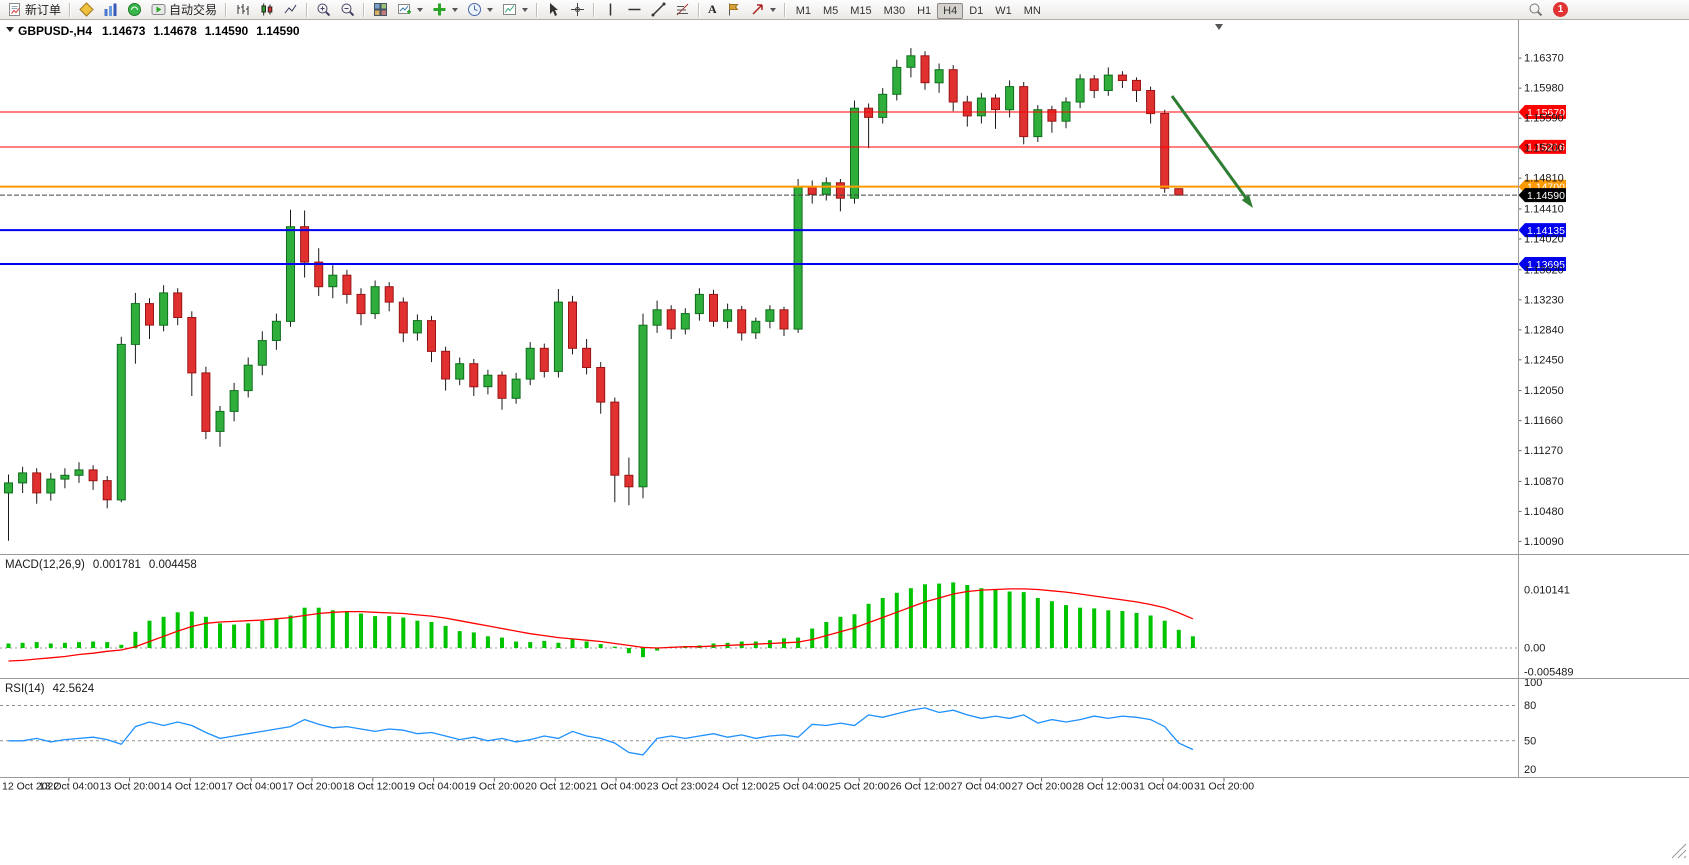 The image size is (1689, 865). Describe the element at coordinates (34, 10) in the screenshot. I see `new-order-button: 新订单` at that location.